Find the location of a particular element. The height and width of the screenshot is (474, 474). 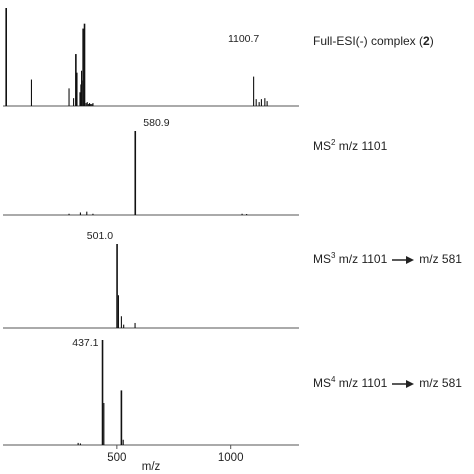

panel-1-label-compound: 2 is located at coordinates (426, 41).